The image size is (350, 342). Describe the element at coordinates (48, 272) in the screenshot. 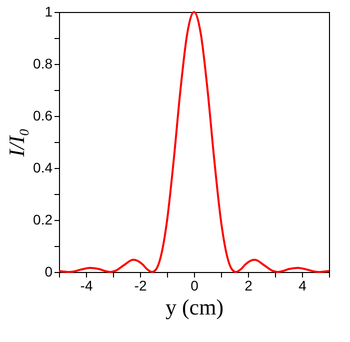

I see `y-tick-label: 0` at that location.